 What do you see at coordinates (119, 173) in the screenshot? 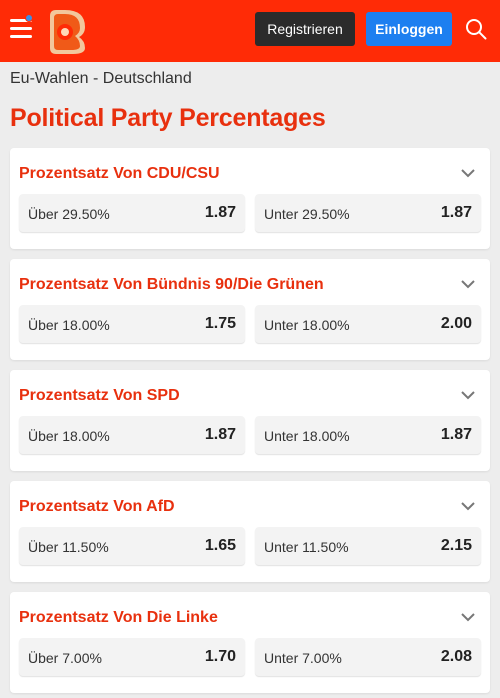
I see `market-title: Prozentsatz Von CDU/CSU` at bounding box center [119, 173].